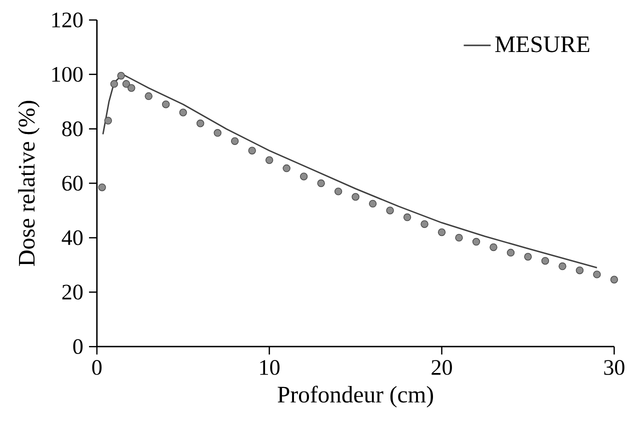 The width and height of the screenshot is (629, 431). I want to click on x-tick-label: 30, so click(614, 367).